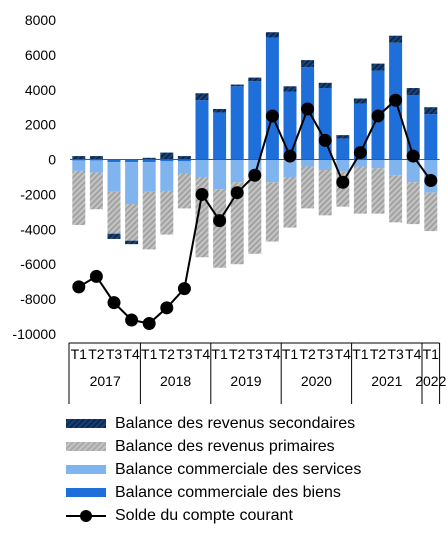 This screenshot has height=535, width=448. I want to click on y-tick-label: 0, so click(52, 160).